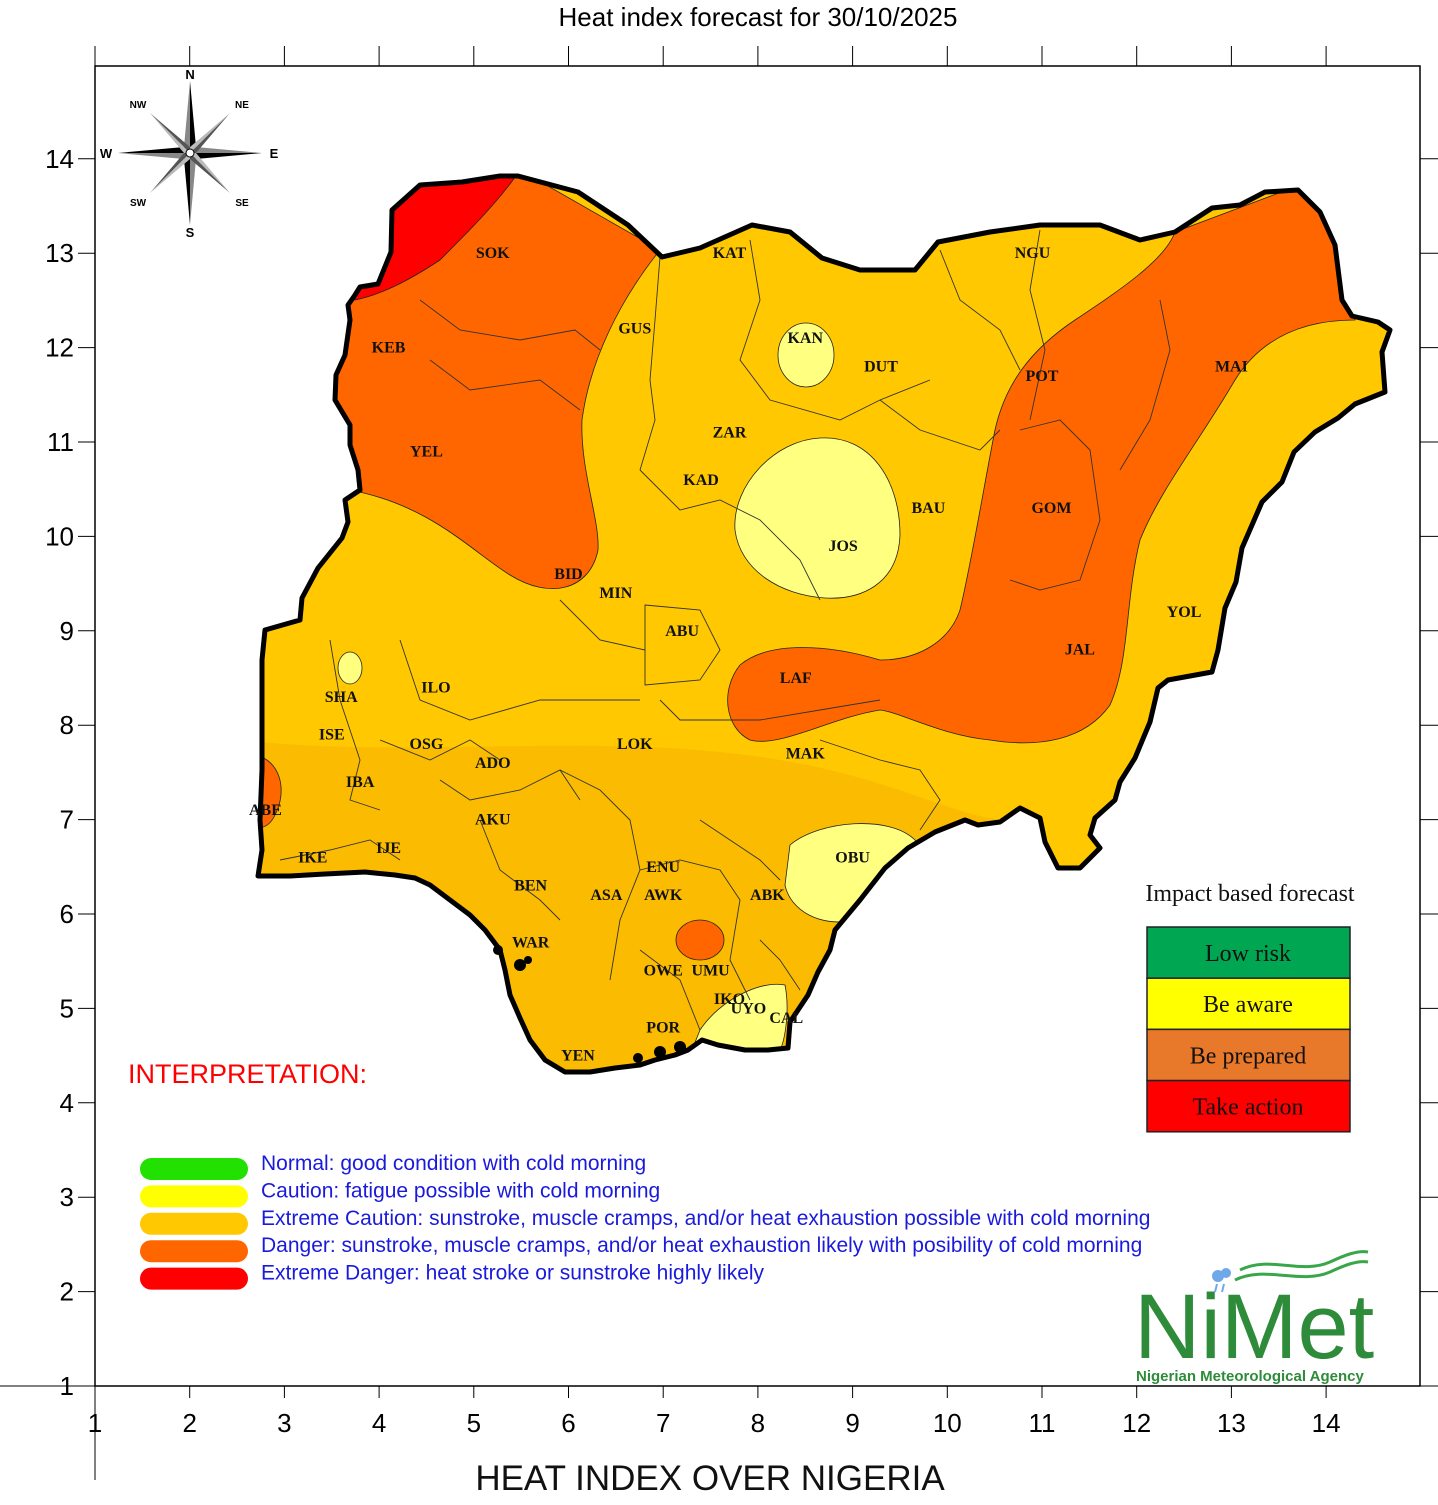  I want to click on zone-caution-jos, so click(817, 518).